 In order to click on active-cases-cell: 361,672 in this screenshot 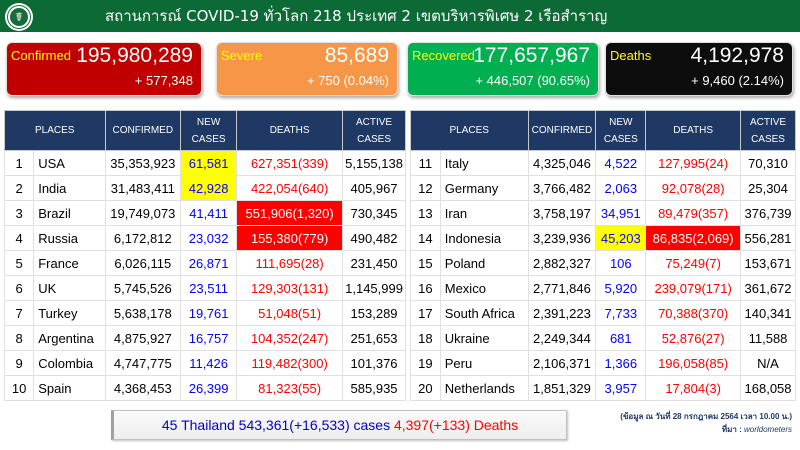, I will do `click(768, 288)`.